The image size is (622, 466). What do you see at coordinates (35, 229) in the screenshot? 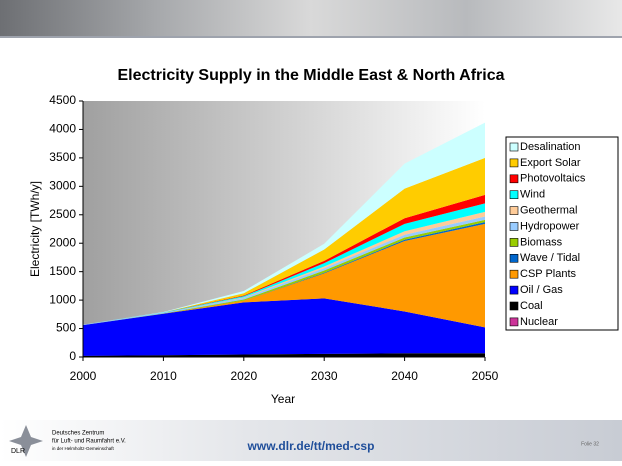
I see `y-axis-label: Electricity [TWh/y]` at bounding box center [35, 229].